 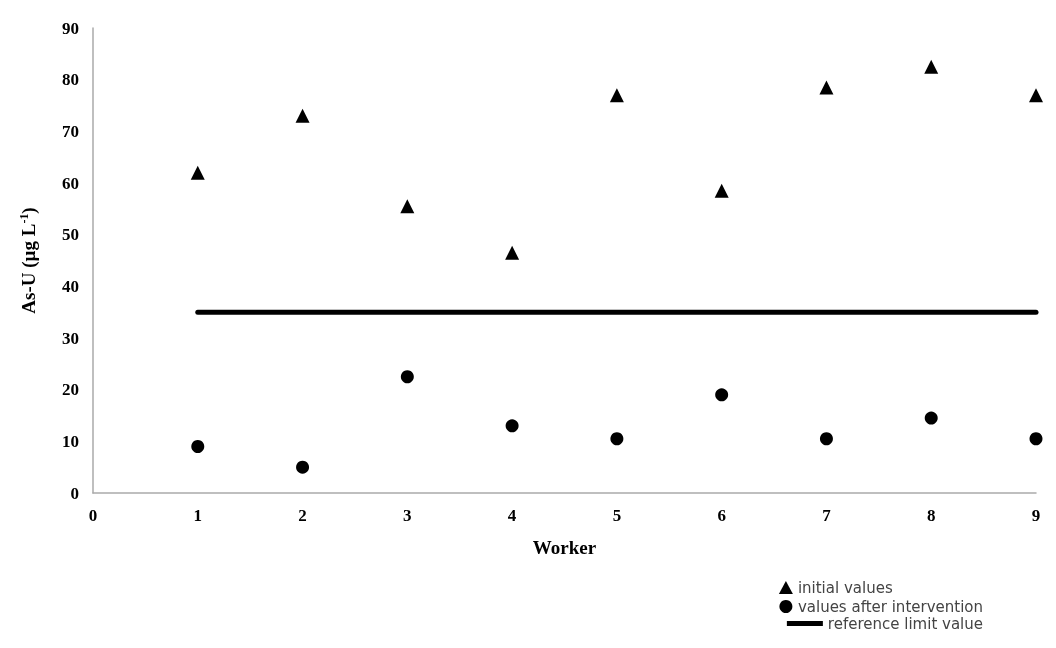 What do you see at coordinates (70, 235) in the screenshot?
I see `y-tick-label: 50` at bounding box center [70, 235].